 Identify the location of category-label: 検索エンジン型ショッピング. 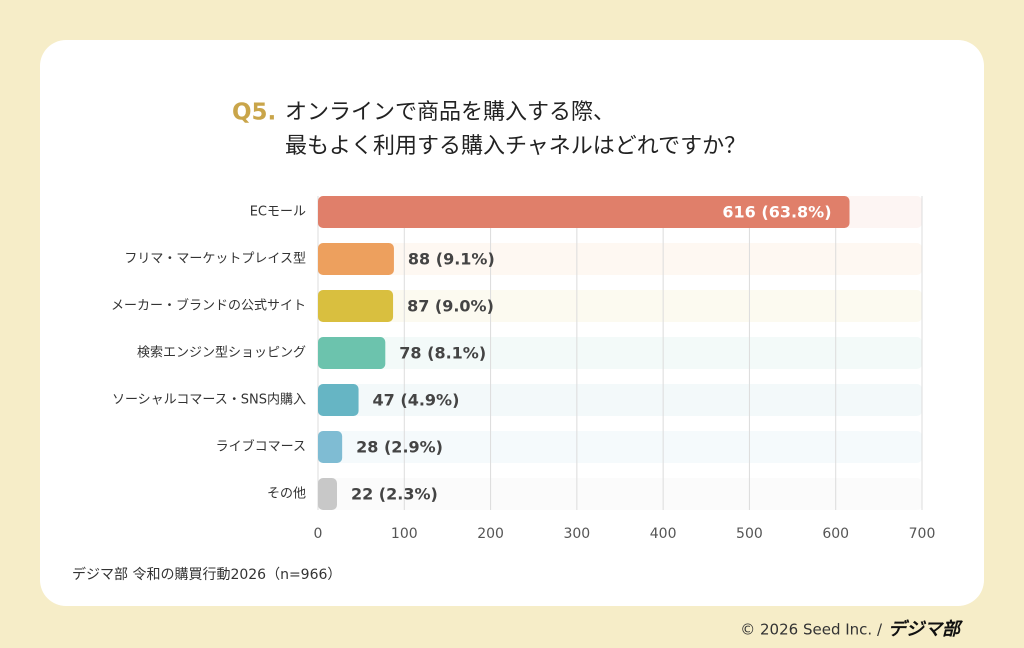
(221, 353).